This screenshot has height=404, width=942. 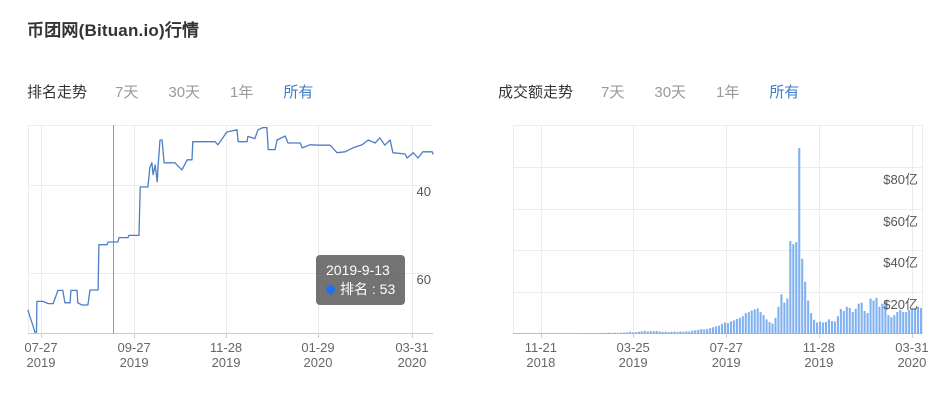 I want to click on rank-filter-7d: 7天, so click(x=127, y=92).